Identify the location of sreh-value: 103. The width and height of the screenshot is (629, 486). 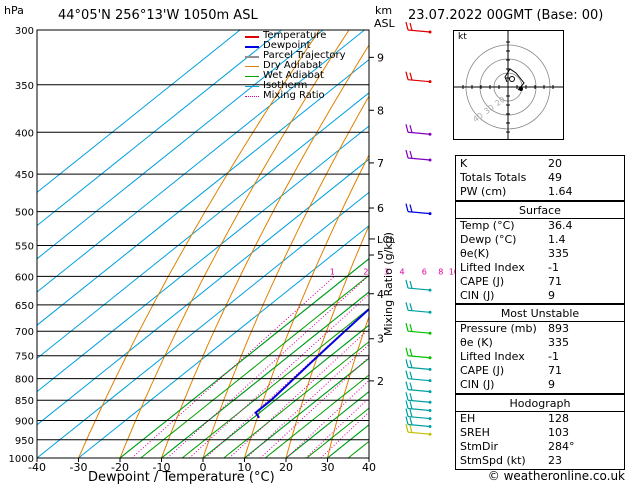
(558, 432).